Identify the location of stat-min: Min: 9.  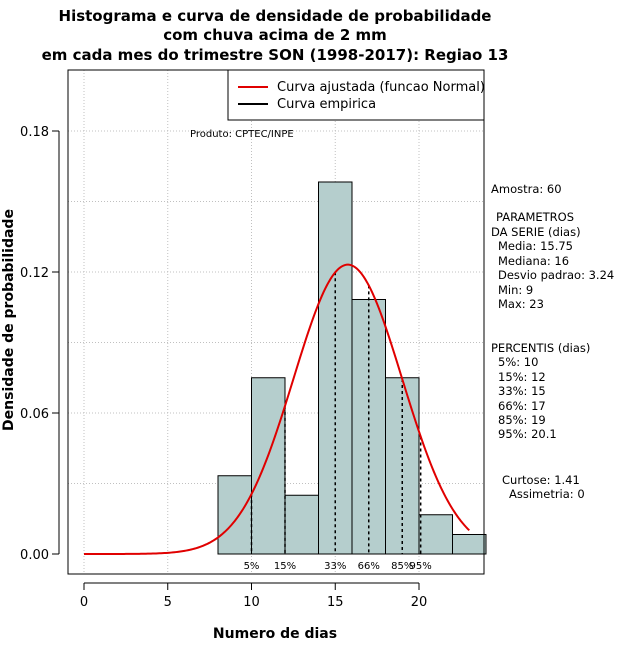
(515, 290).